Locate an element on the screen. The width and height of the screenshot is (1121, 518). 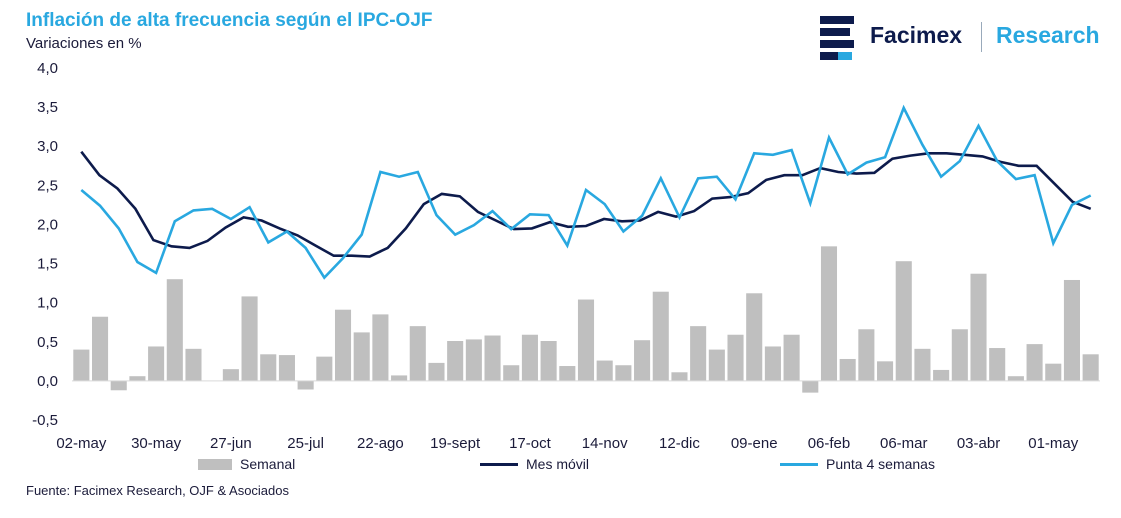
facimex-research-logo: Facimex Research is located at coordinates (963, 37).